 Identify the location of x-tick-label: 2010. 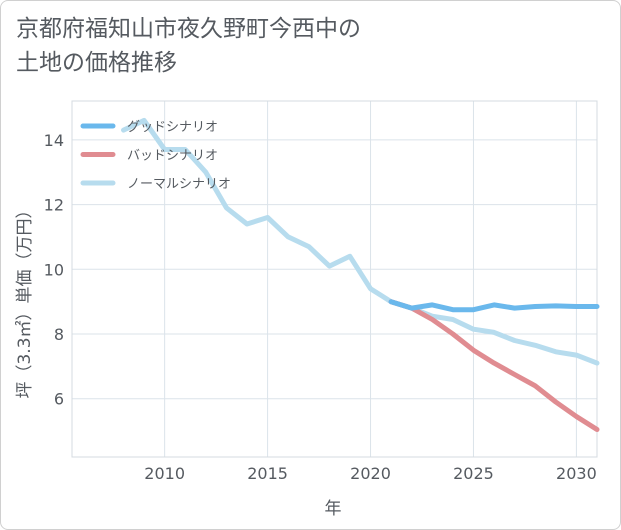
(164, 473).